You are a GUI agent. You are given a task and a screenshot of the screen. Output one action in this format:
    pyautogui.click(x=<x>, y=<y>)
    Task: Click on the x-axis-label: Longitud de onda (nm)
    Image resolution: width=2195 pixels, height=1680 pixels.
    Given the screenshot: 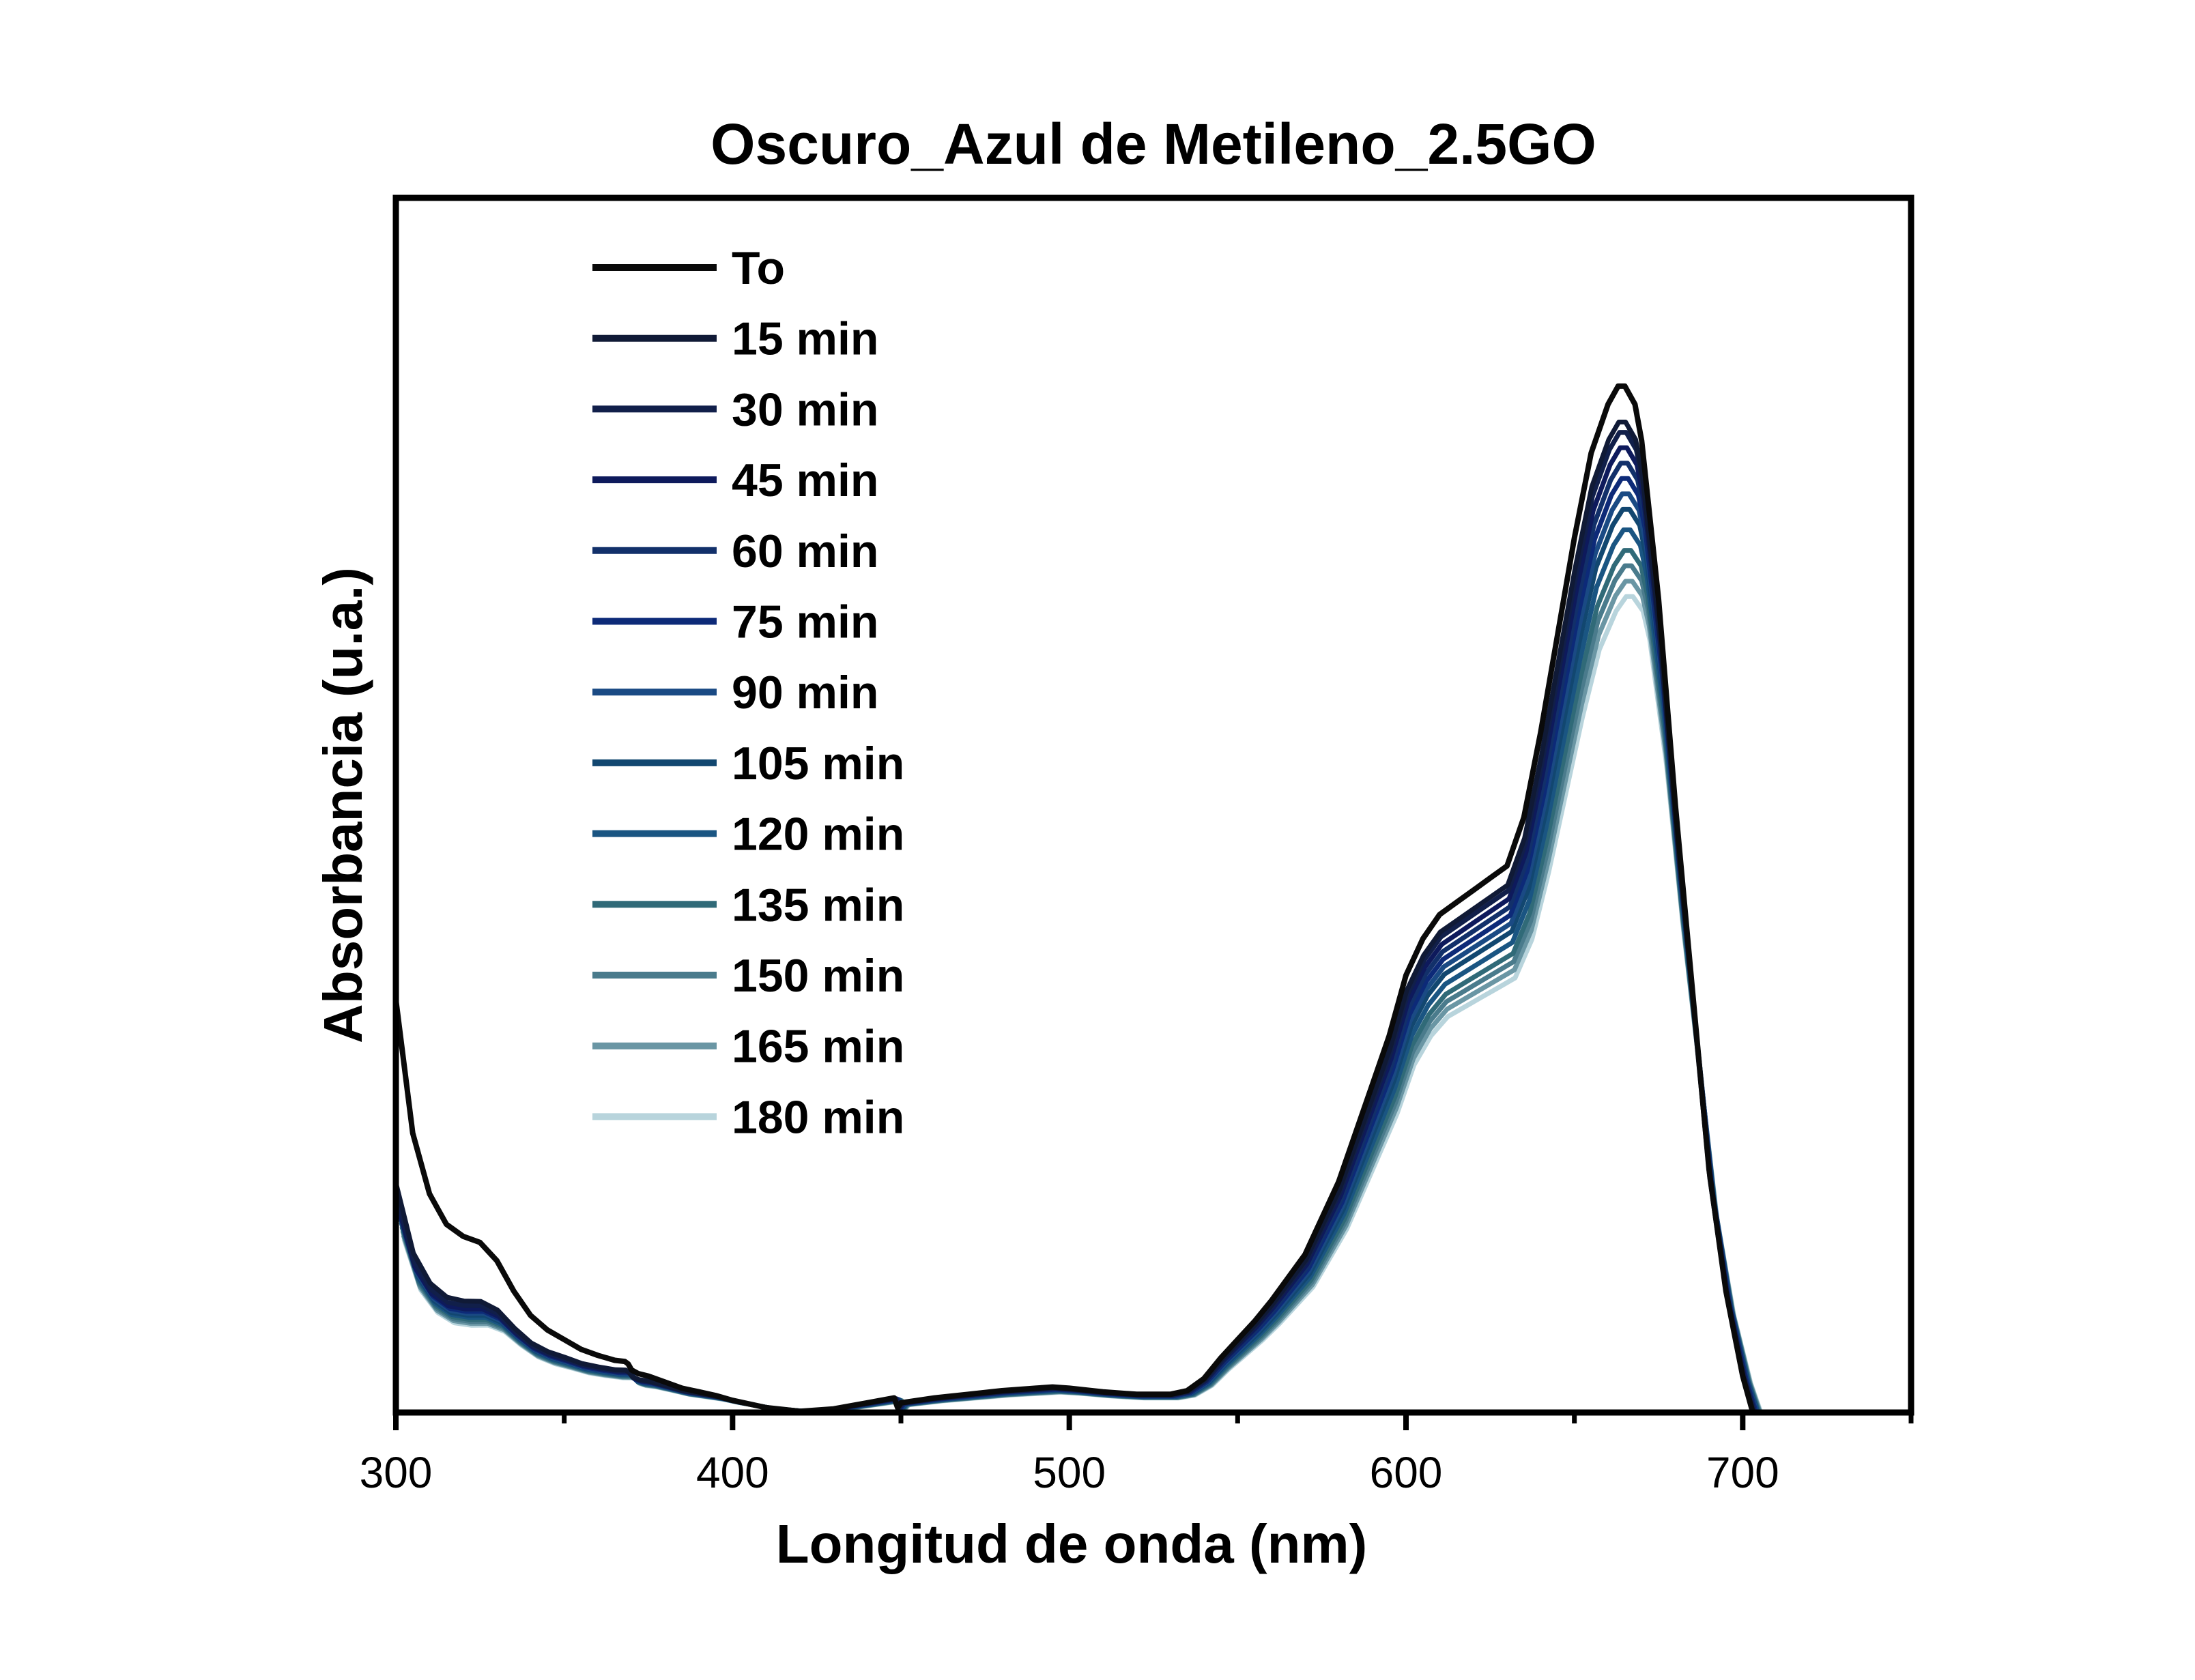 What is the action you would take?
    pyautogui.click(x=1071, y=1544)
    